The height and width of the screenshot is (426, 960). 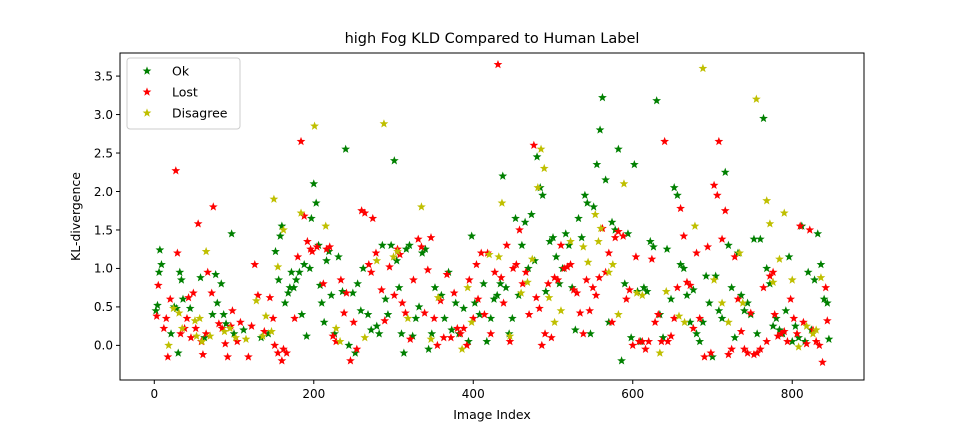 I want to click on legend-label-lost: Lost, so click(x=185, y=92).